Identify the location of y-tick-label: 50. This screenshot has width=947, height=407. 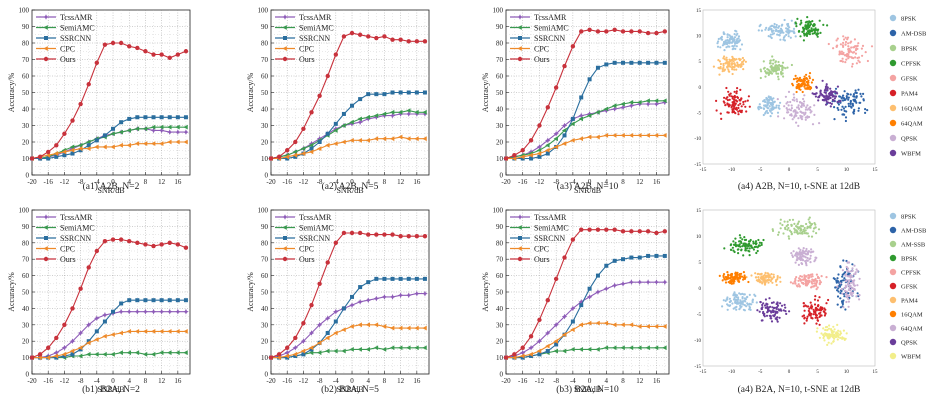
(500, 293).